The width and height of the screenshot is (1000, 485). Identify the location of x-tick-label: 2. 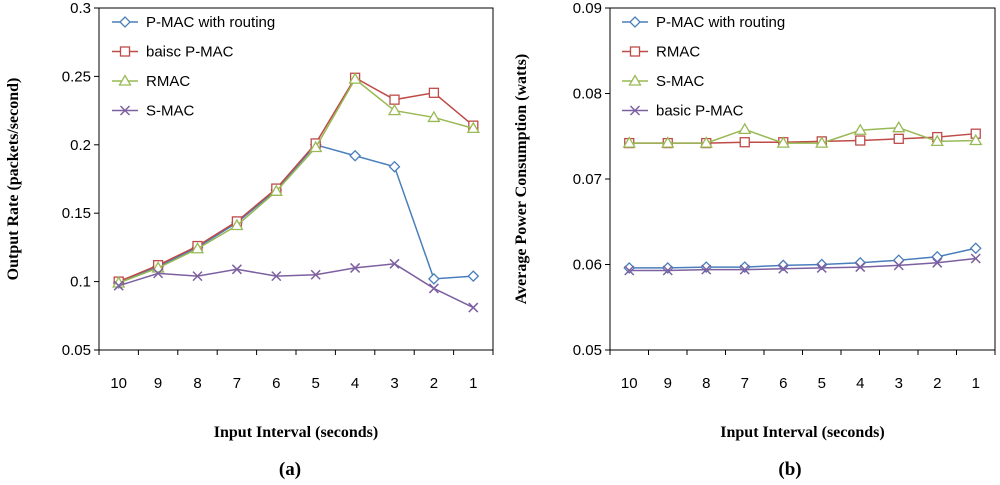
(937, 383).